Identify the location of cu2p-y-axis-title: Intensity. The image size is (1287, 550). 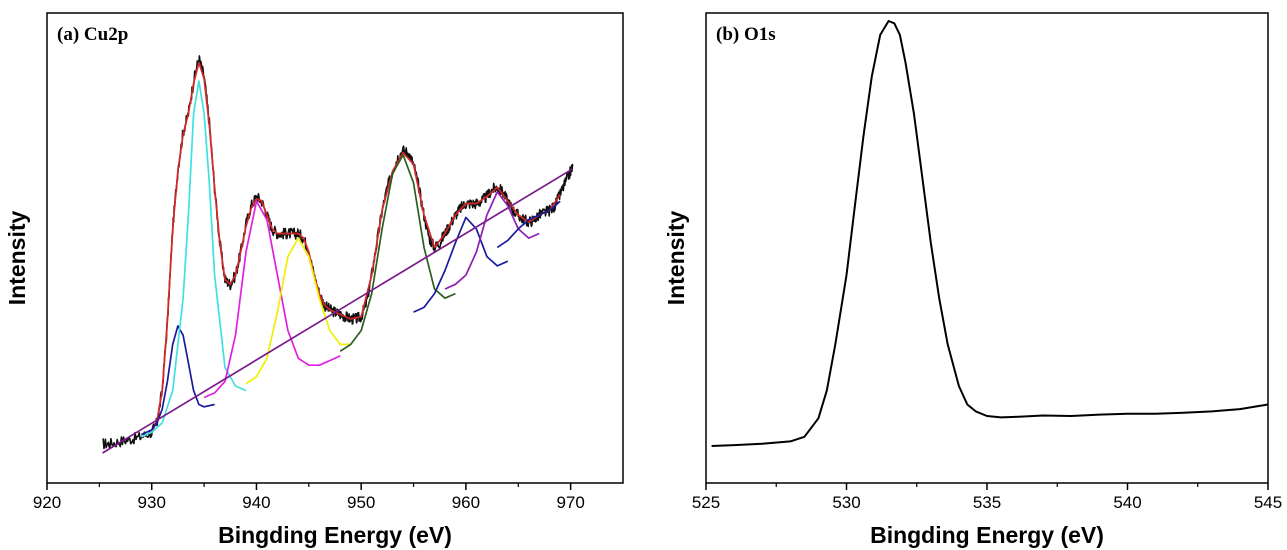
(17, 258).